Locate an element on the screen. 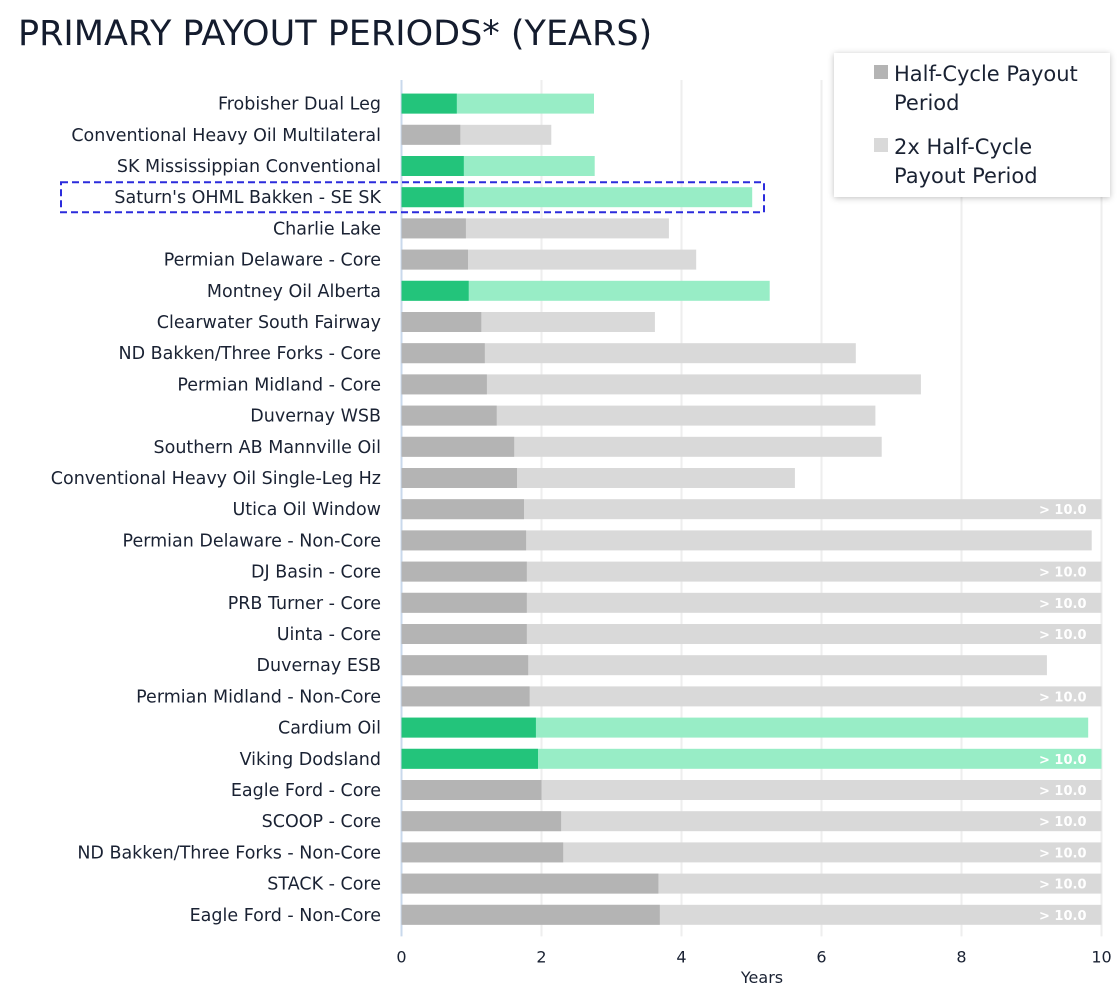  category-label: Eagle Ford - Core is located at coordinates (306, 791).